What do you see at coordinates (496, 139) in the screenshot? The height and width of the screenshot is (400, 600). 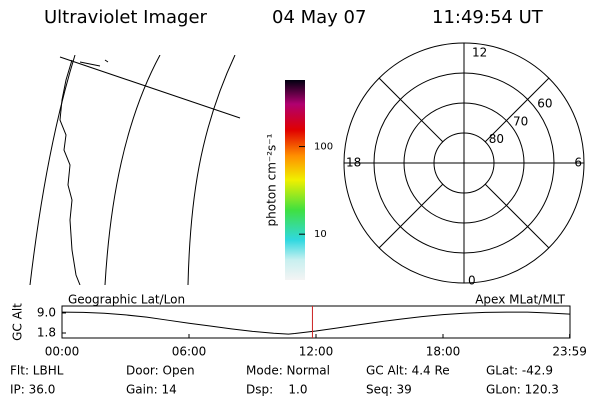 I see `polar-ring-label: 80` at bounding box center [496, 139].